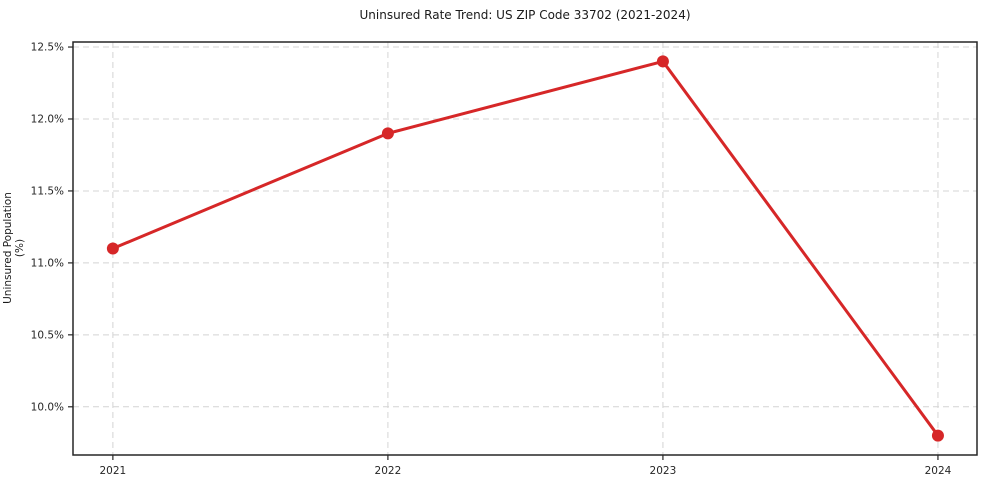 The image size is (989, 490). Describe the element at coordinates (937, 435) in the screenshot. I see `data-point-2024` at that location.